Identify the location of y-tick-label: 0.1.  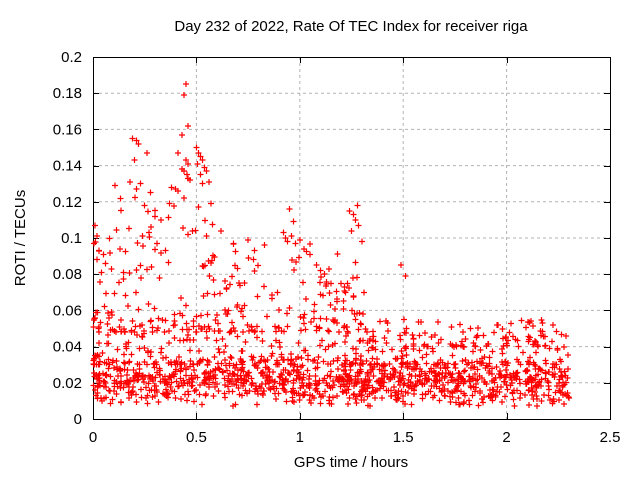
(71, 238).